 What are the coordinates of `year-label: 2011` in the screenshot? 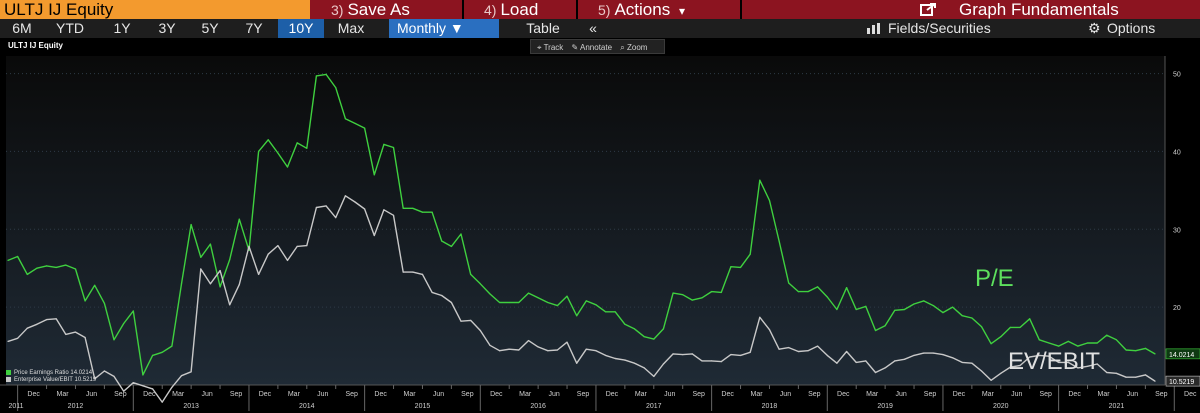 It's located at (15, 406).